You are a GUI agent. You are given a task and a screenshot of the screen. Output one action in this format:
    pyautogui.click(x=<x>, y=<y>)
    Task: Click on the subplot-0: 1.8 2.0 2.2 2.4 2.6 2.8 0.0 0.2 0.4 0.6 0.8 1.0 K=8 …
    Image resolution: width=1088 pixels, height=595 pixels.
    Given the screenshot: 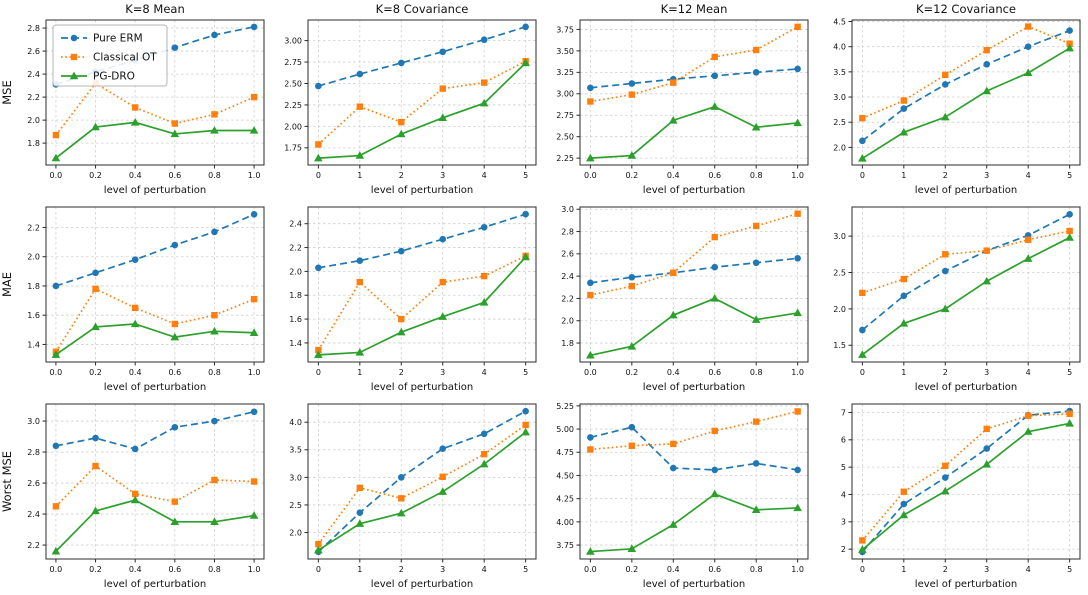 What is the action you would take?
    pyautogui.click(x=136, y=98)
    